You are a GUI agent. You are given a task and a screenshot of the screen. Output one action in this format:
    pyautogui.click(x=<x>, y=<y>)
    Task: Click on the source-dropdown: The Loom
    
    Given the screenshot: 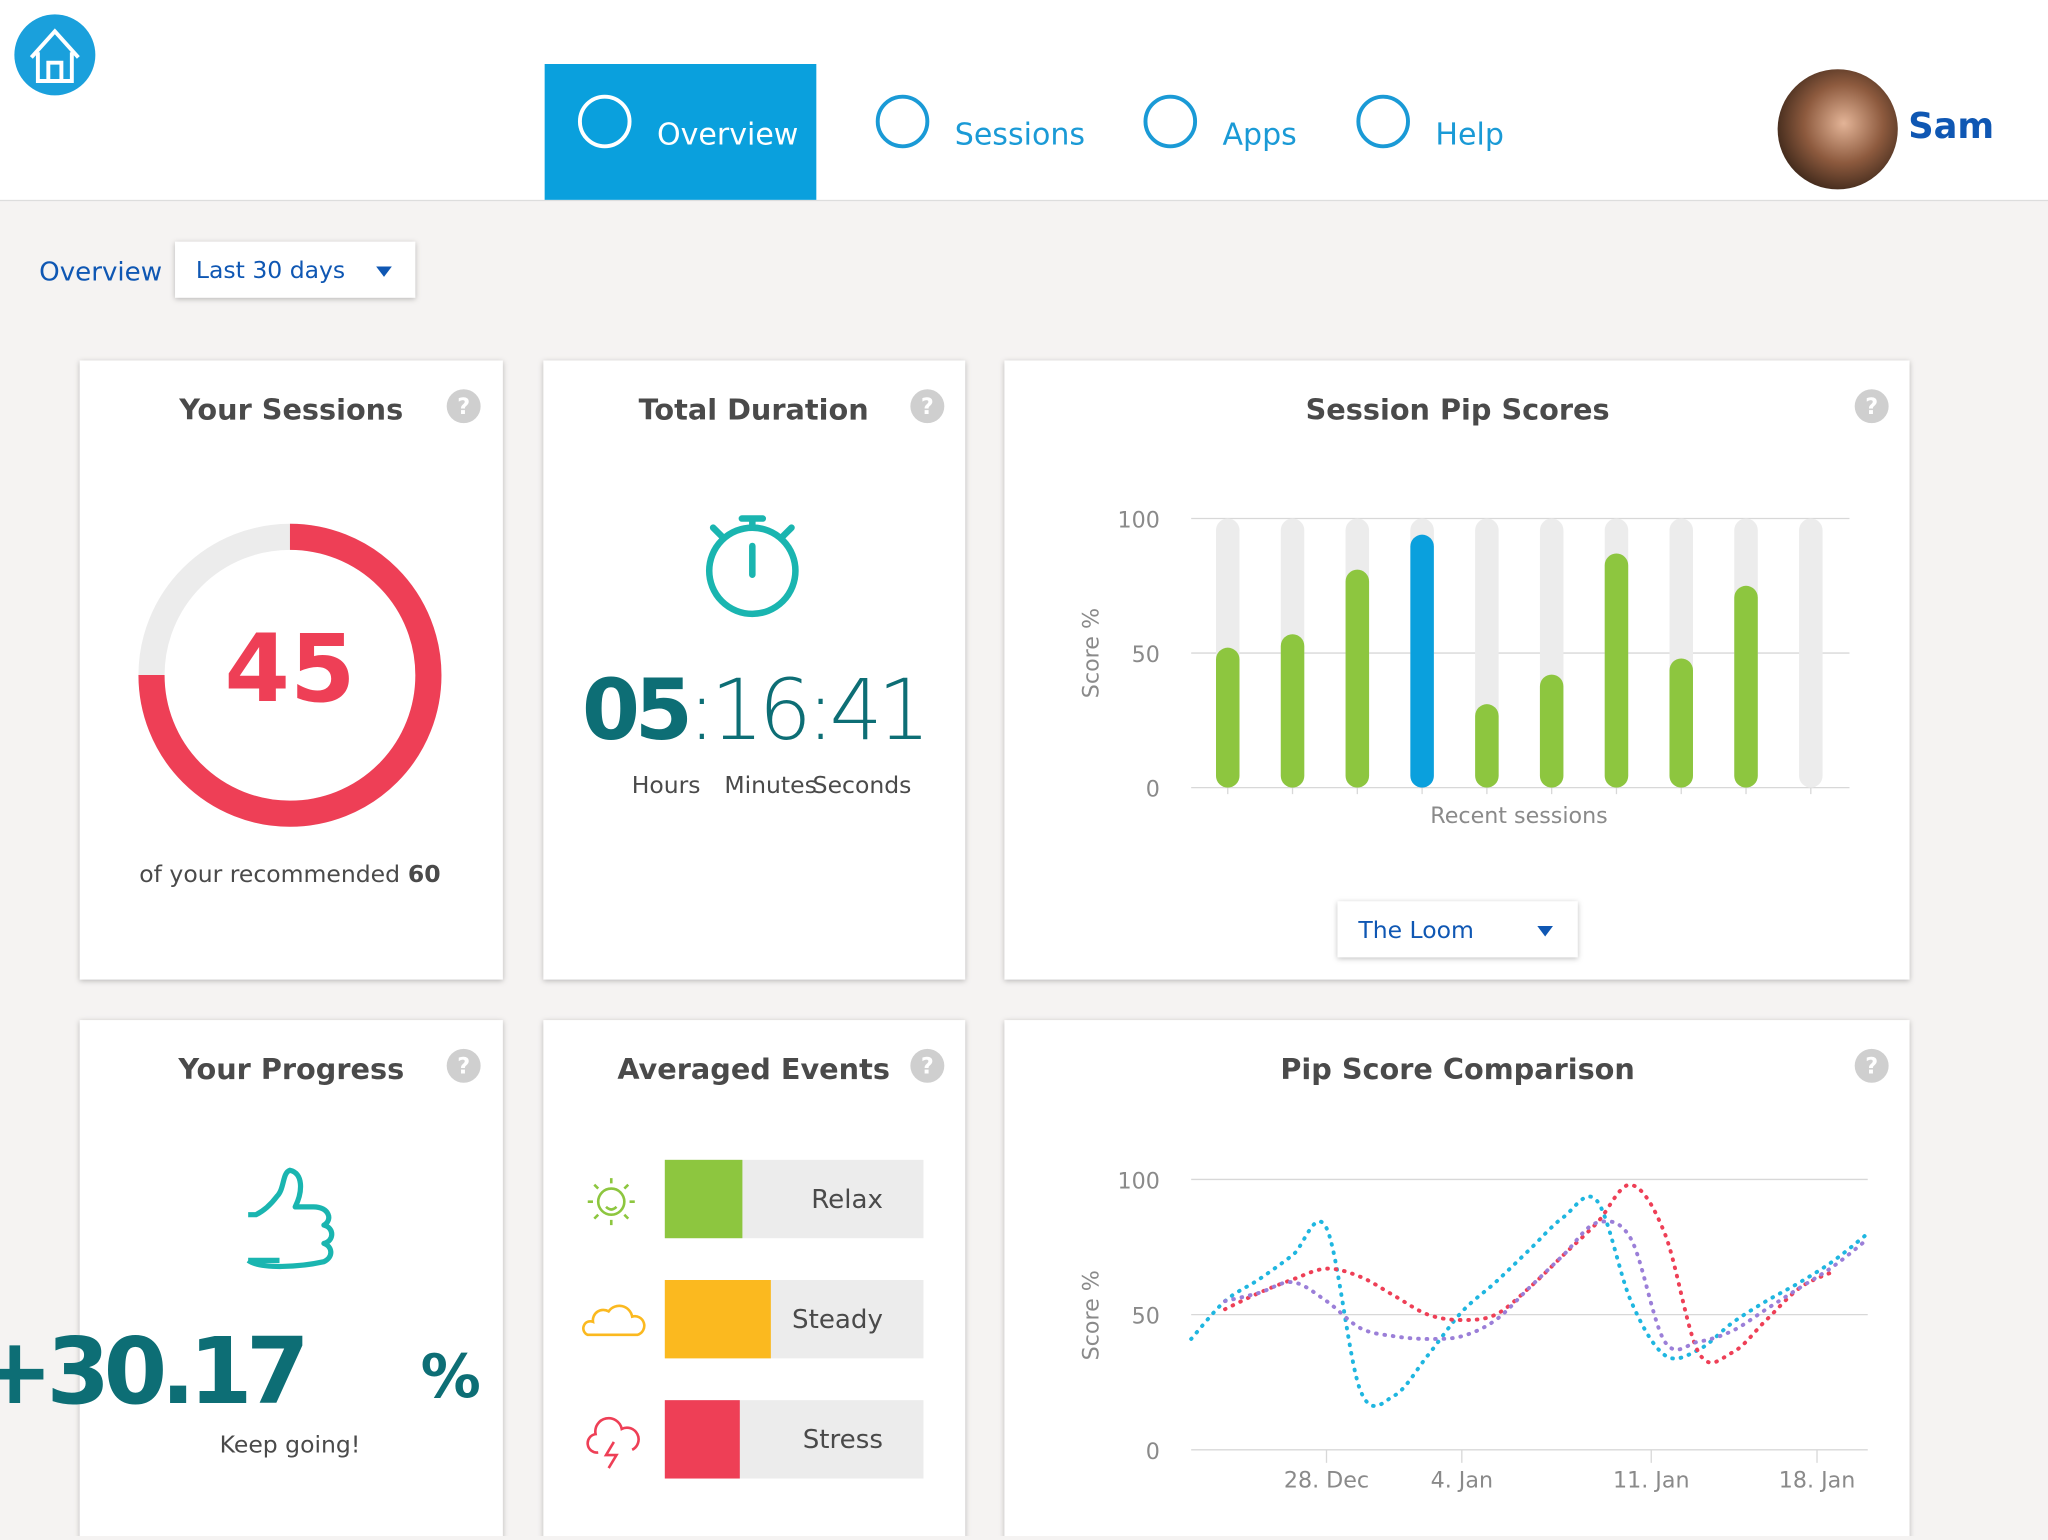 What is the action you would take?
    pyautogui.click(x=1457, y=929)
    